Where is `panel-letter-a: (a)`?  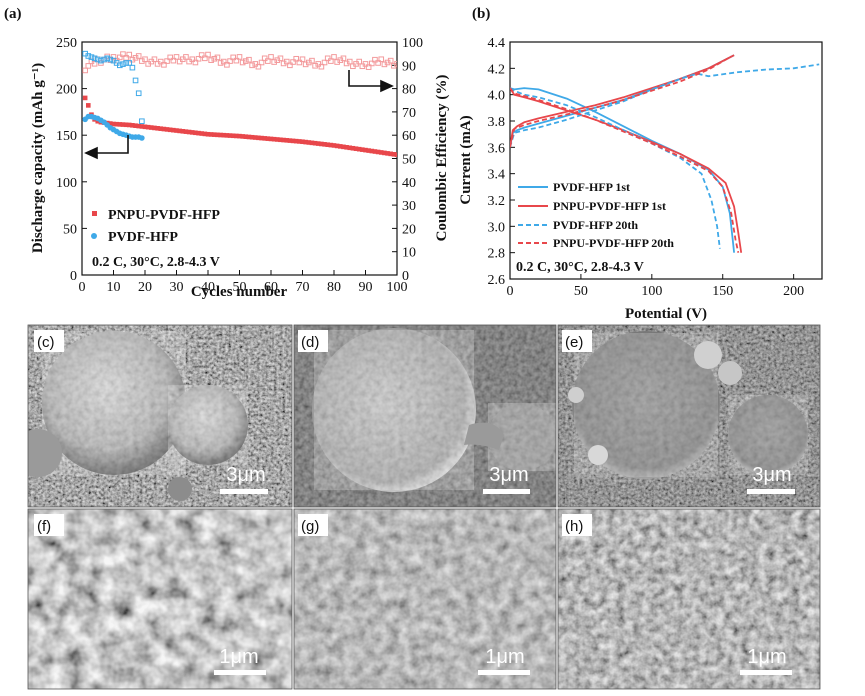 panel-letter-a: (a) is located at coordinates (13, 14).